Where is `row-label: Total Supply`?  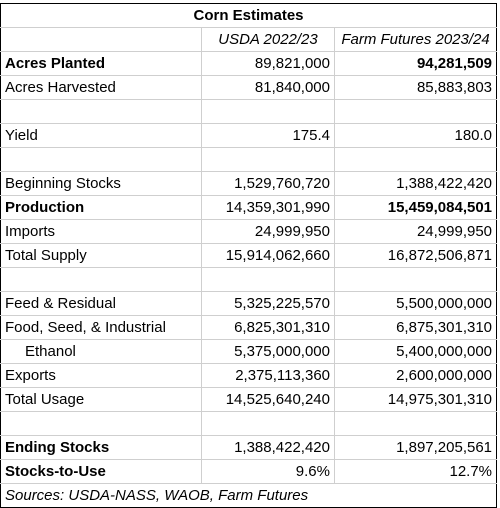 row-label: Total Supply is located at coordinates (101, 255).